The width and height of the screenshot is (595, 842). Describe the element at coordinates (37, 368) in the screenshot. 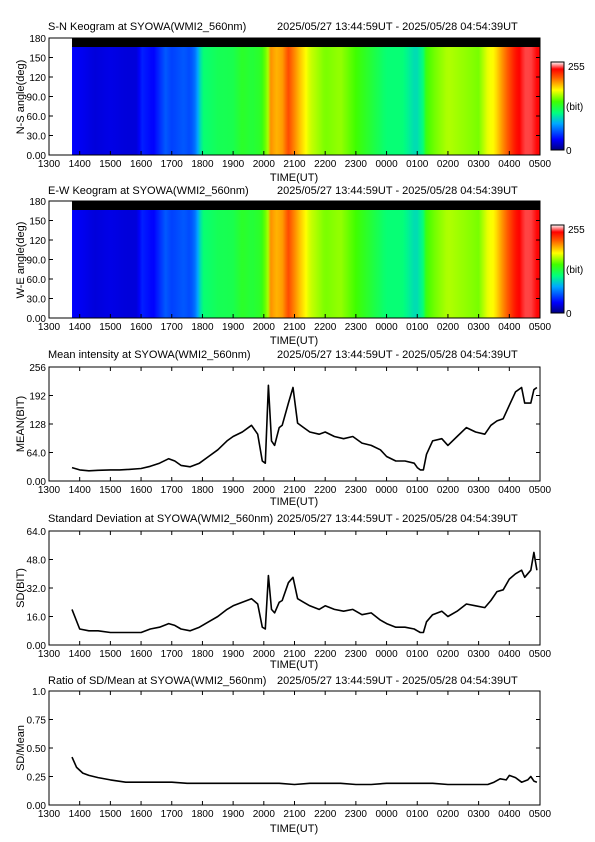

I see `y-tick-label: 256` at that location.